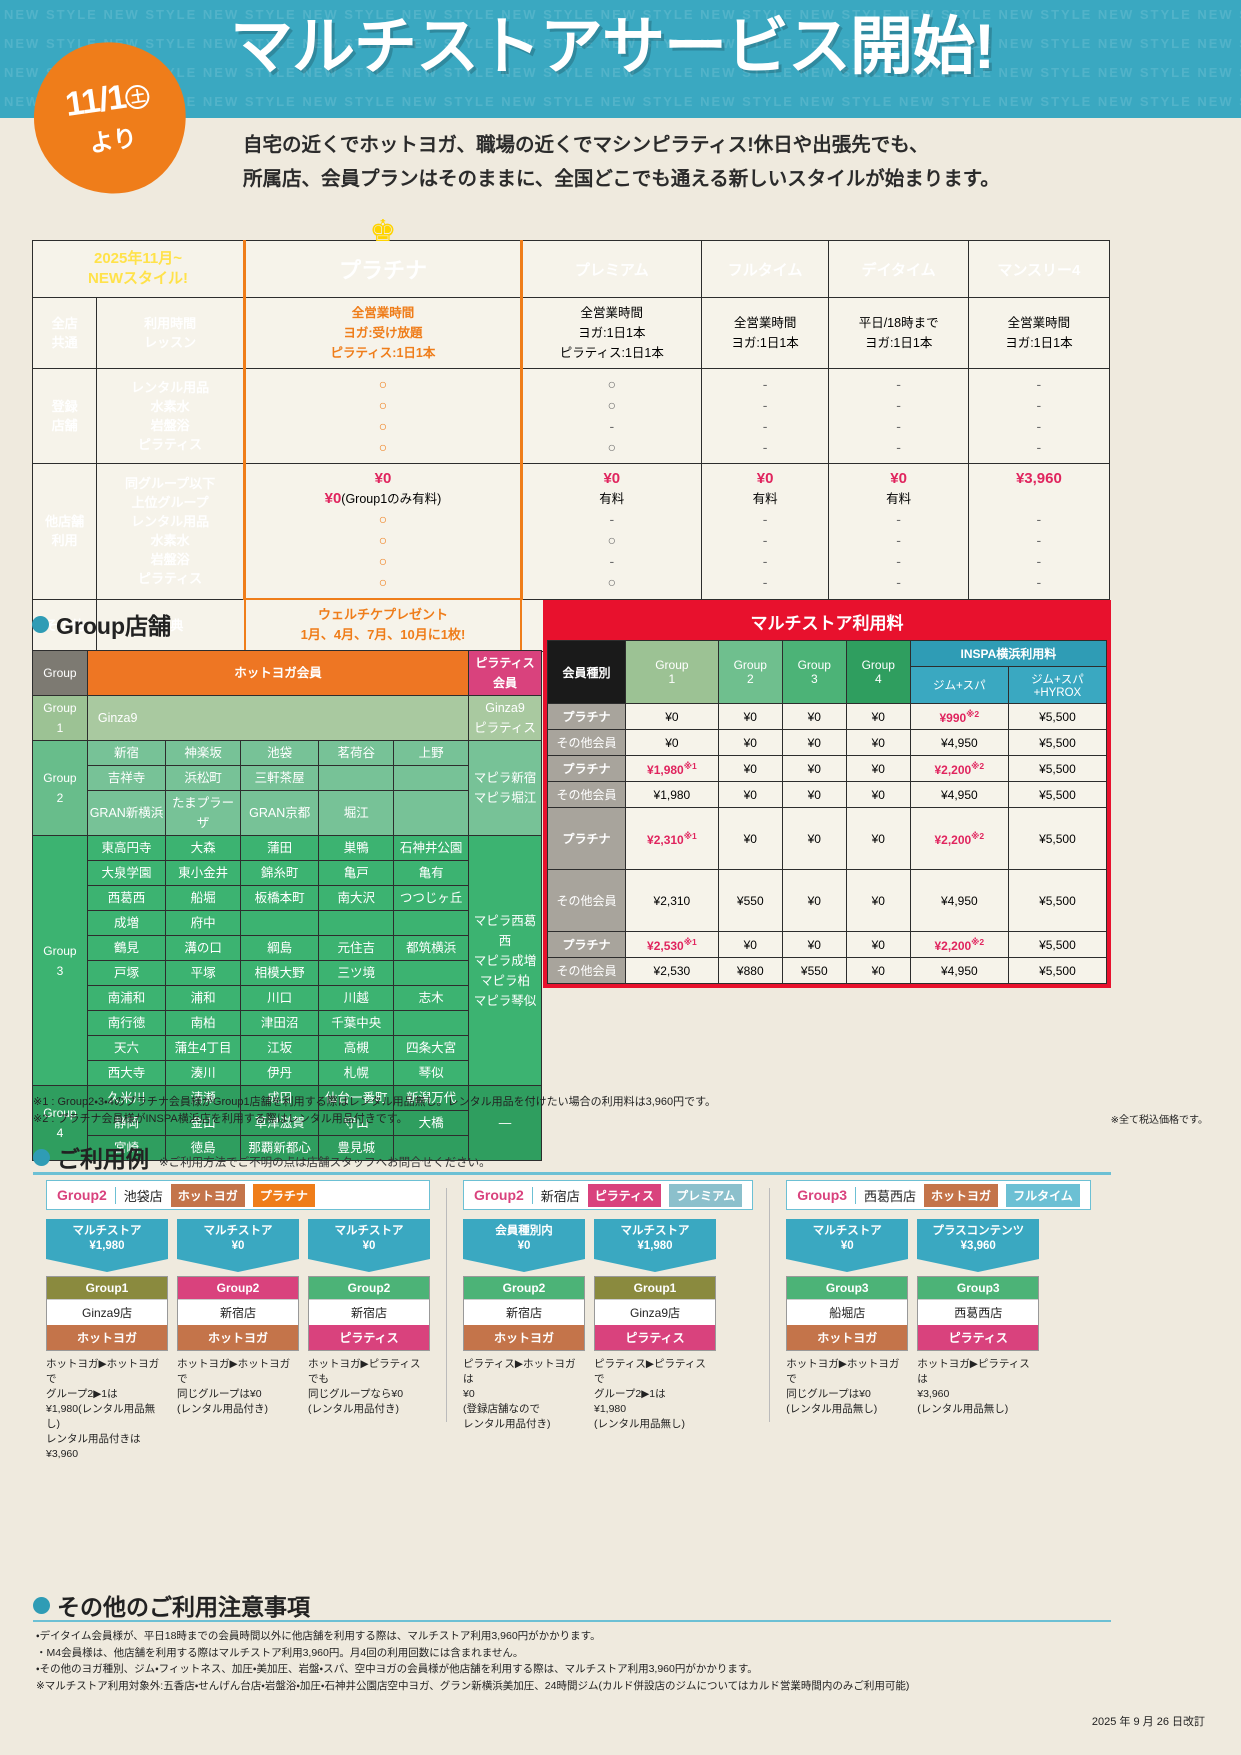 The image size is (1241, 1755). Describe the element at coordinates (287, 998) in the screenshot. I see `group-store-row: 南浦和 浦和 川口 川越 志木` at that location.